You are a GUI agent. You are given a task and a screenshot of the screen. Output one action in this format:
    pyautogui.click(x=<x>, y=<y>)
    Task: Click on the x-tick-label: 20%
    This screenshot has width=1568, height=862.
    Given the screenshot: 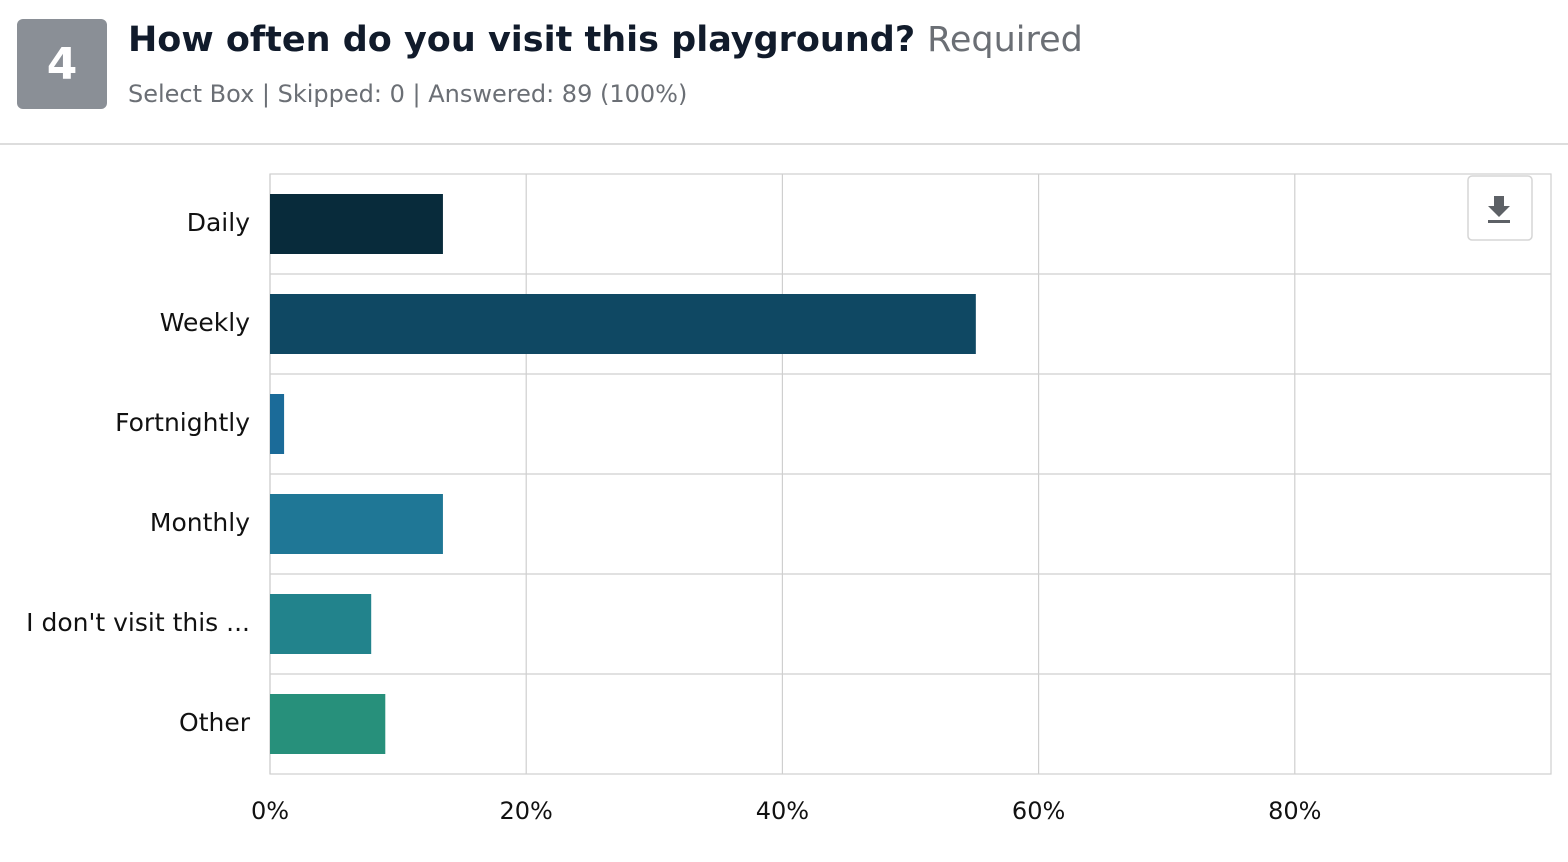 What is the action you would take?
    pyautogui.click(x=526, y=811)
    